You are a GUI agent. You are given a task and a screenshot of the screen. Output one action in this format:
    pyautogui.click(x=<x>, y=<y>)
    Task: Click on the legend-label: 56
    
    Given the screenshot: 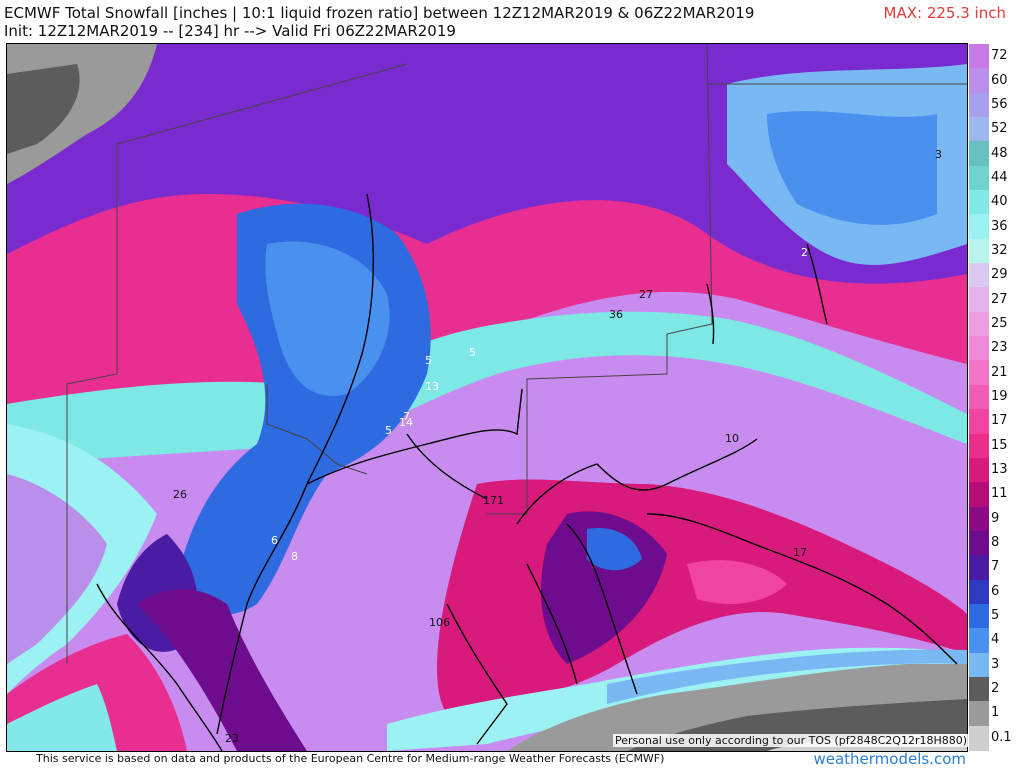 What is the action you would take?
    pyautogui.click(x=999, y=104)
    